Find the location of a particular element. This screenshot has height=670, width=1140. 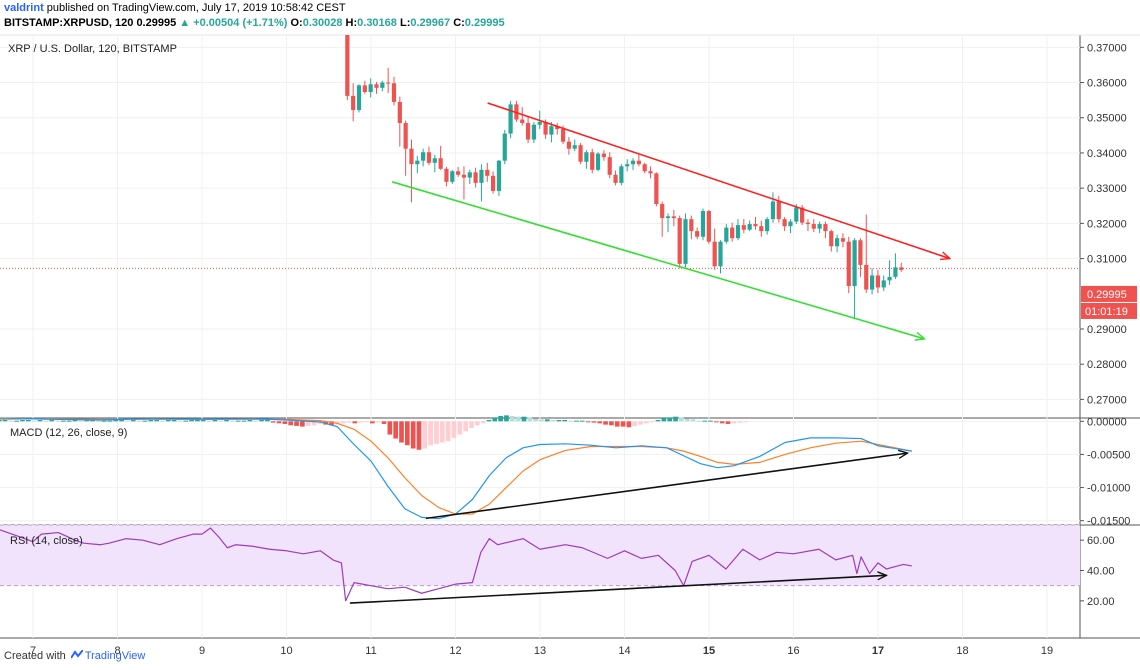

rsi-tick-label: 40.00 is located at coordinates (1101, 572).